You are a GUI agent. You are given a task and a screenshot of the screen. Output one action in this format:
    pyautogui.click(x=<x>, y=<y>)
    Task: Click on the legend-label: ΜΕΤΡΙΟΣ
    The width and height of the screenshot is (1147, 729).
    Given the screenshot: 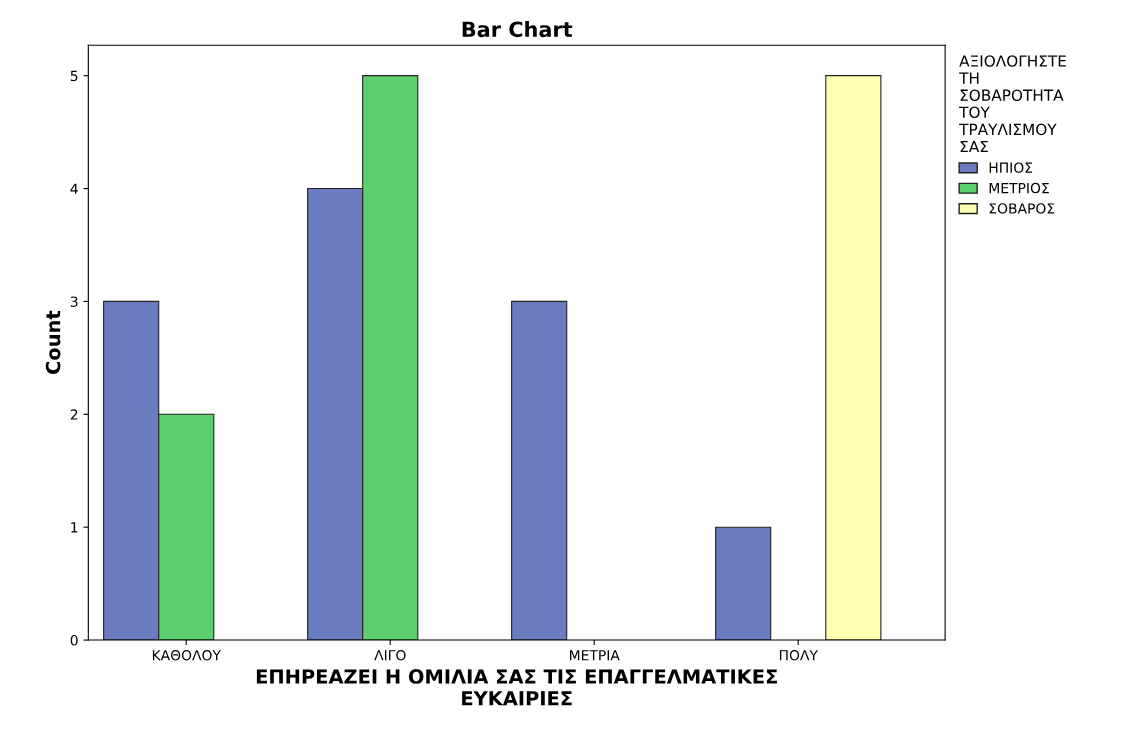 What is the action you would take?
    pyautogui.click(x=1019, y=188)
    